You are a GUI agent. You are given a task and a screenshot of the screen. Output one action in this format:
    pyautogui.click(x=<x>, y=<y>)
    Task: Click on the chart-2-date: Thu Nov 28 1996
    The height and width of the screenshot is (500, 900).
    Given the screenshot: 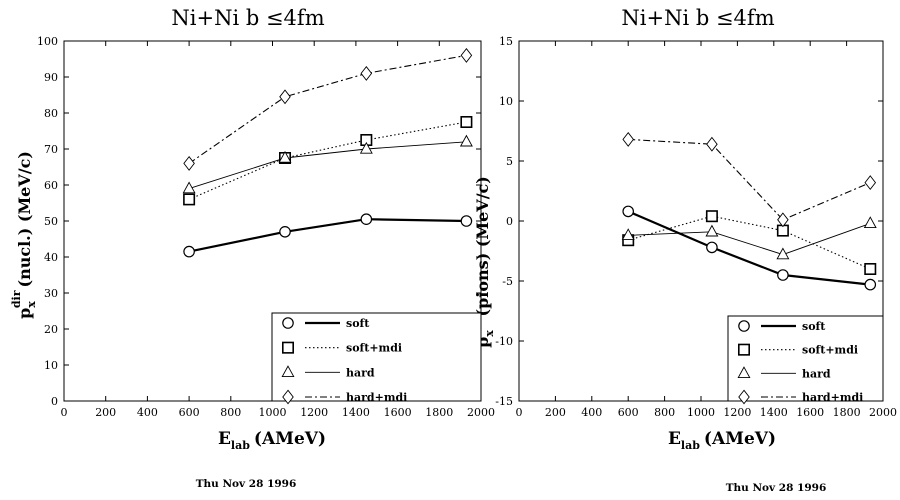 What is the action you would take?
    pyautogui.click(x=776, y=488)
    